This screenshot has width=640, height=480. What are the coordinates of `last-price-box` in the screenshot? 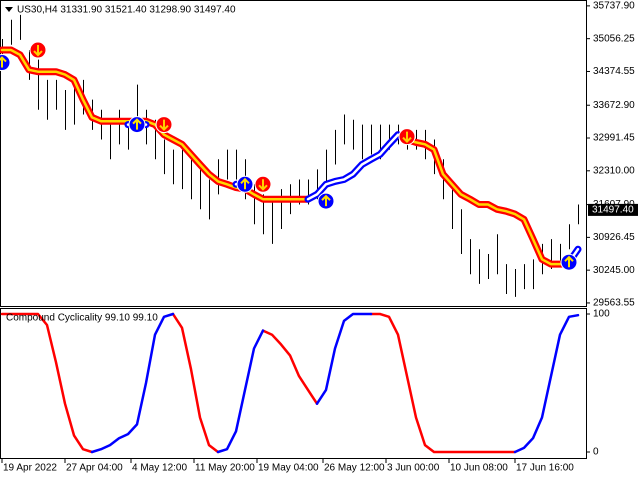 It's located at (613, 209).